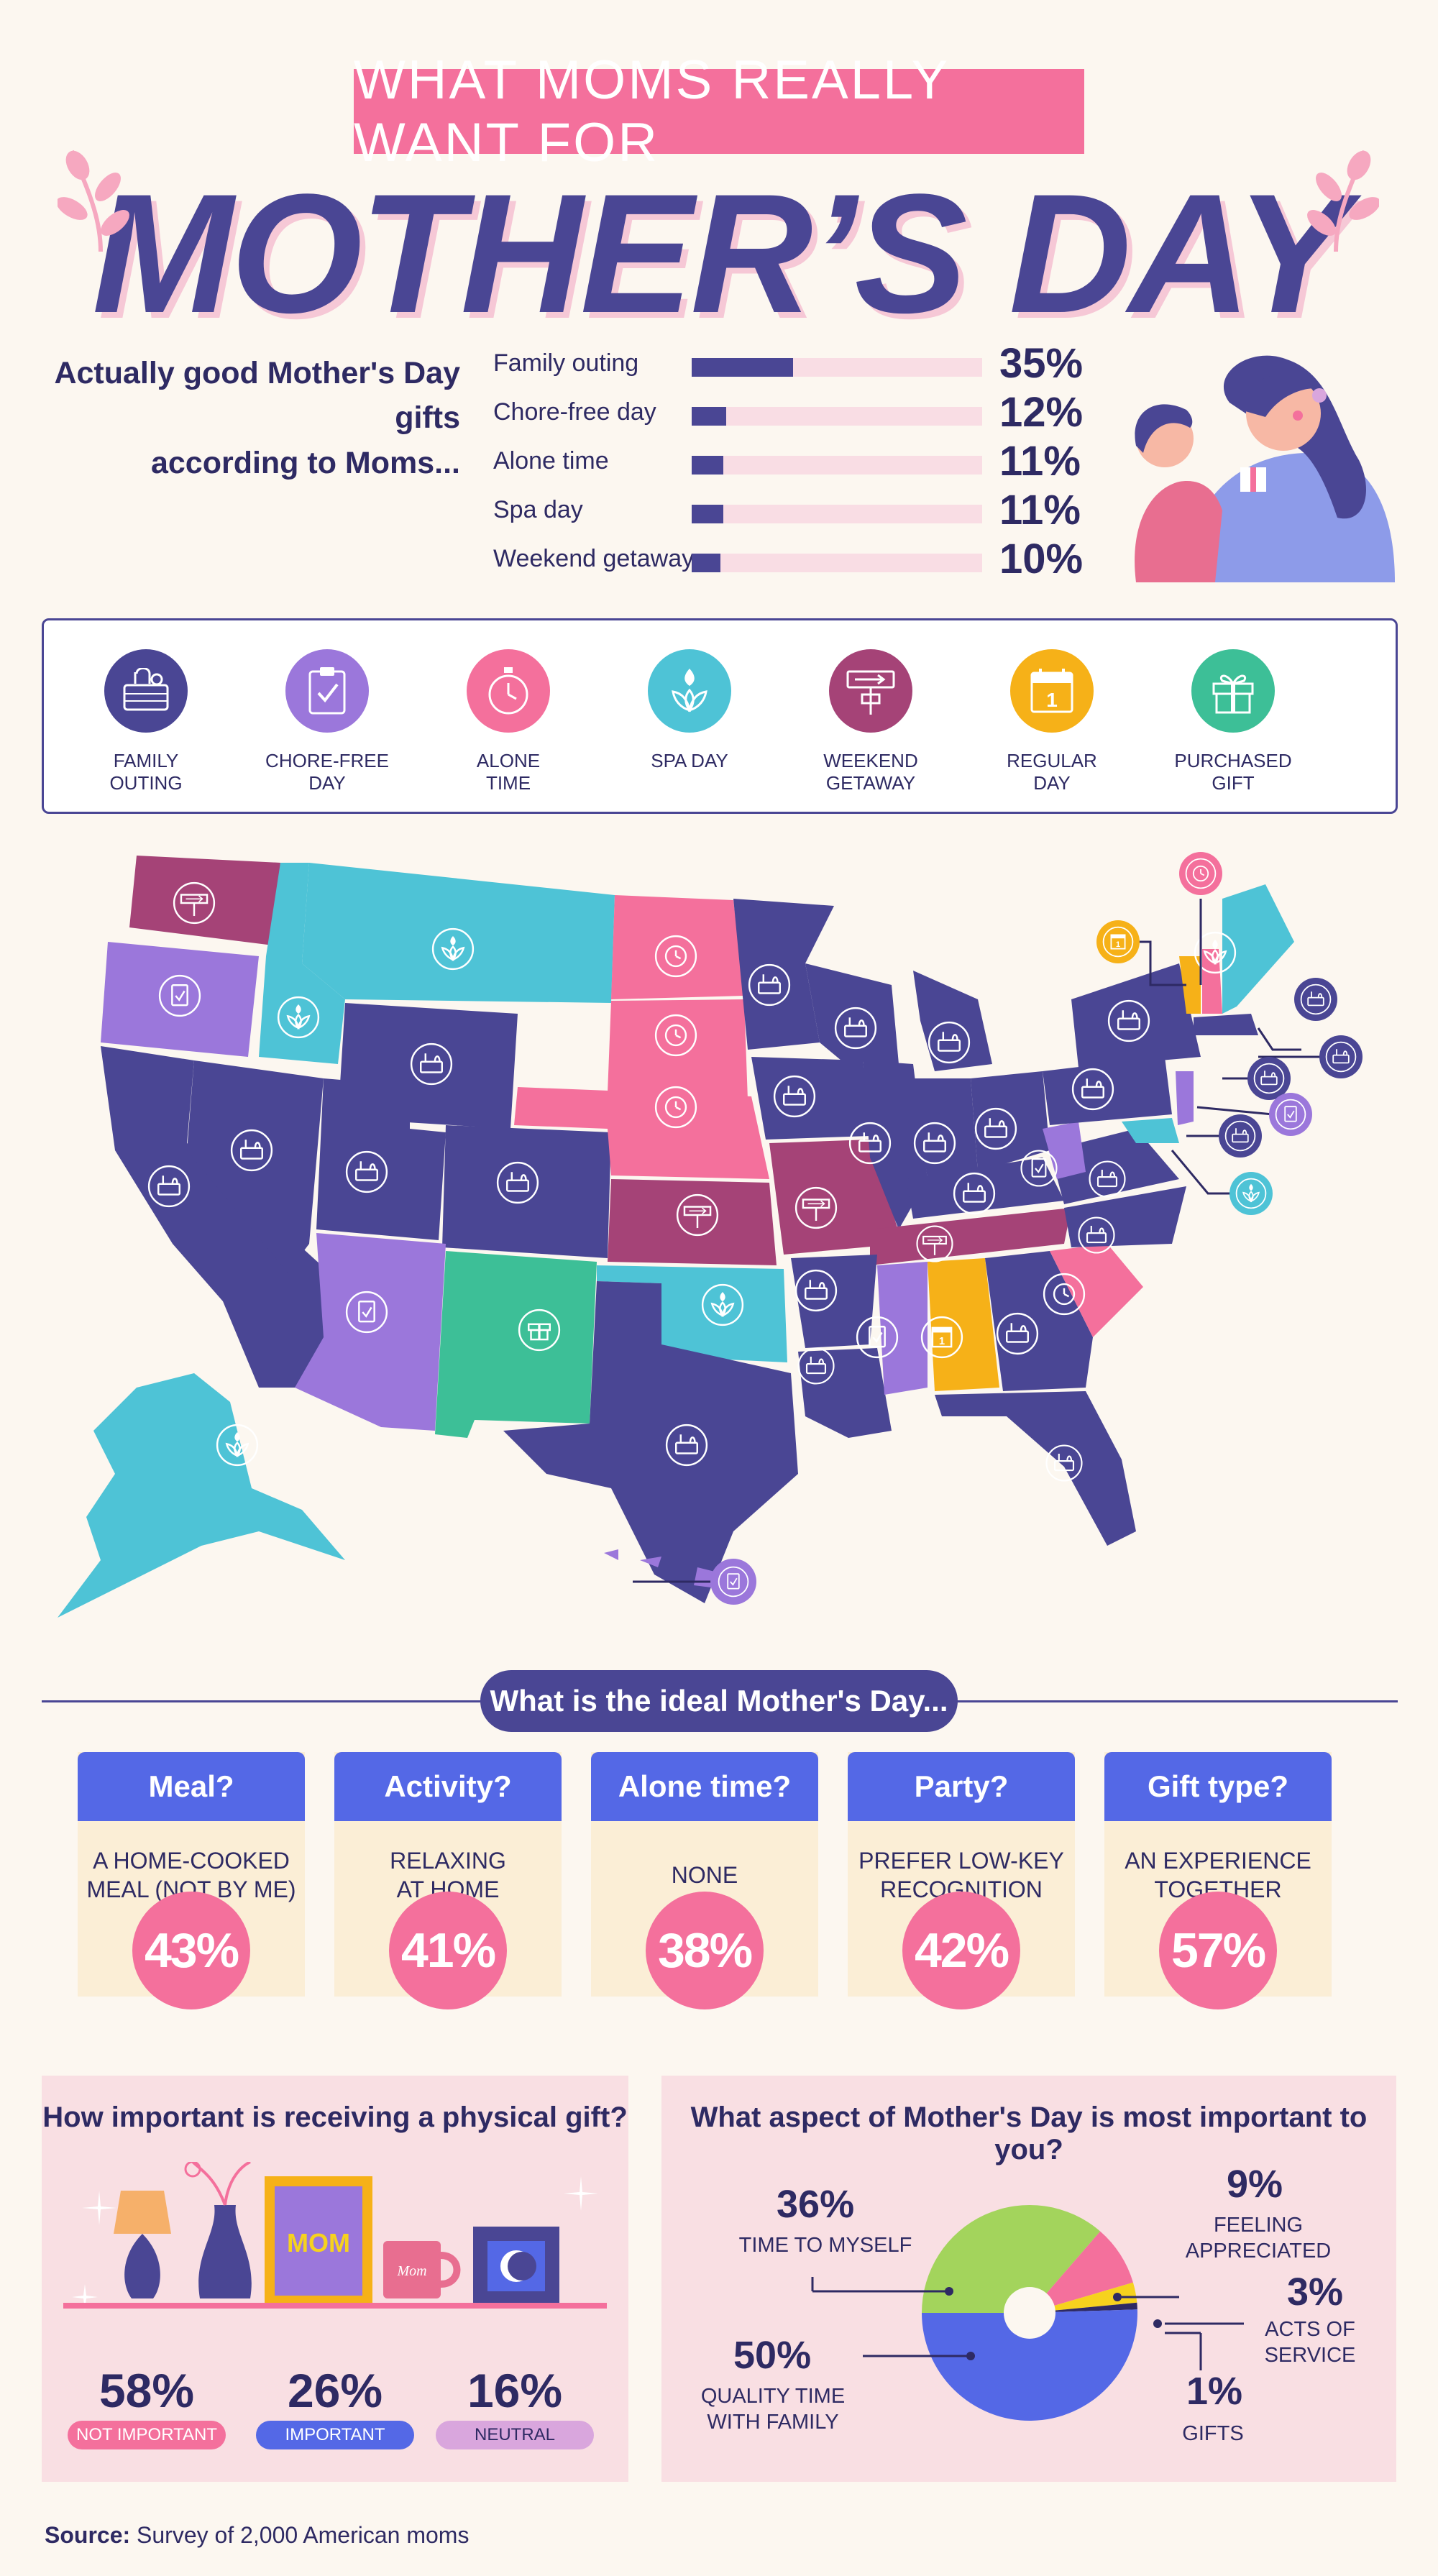 Image resolution: width=1438 pixels, height=2576 pixels. What do you see at coordinates (191, 1875) in the screenshot?
I see `ideal-card-answer: A HOME-COOKED MEAL (NOT BY ME)` at bounding box center [191, 1875].